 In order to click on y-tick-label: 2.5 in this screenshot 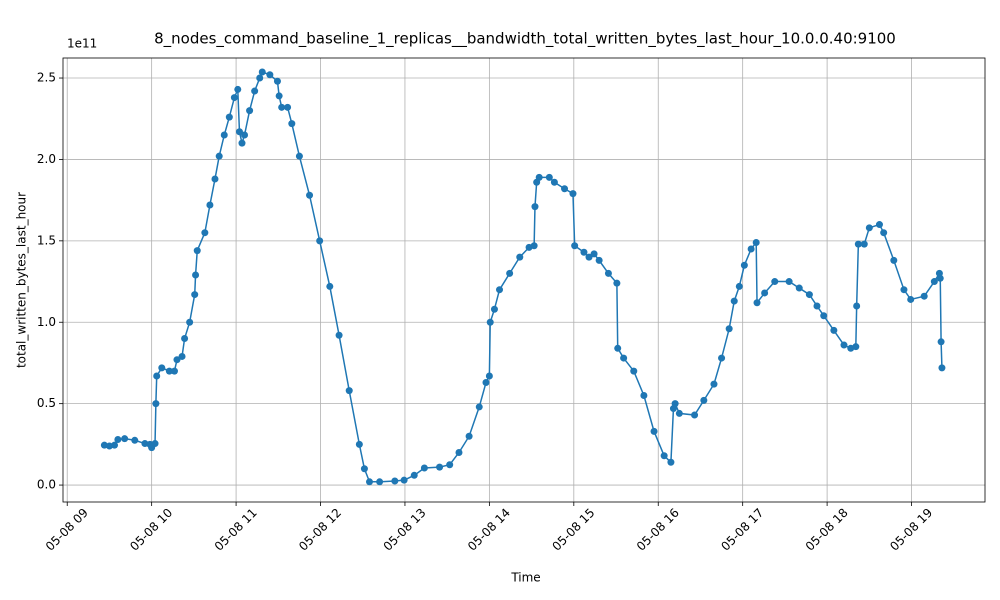, I will do `click(46, 78)`.